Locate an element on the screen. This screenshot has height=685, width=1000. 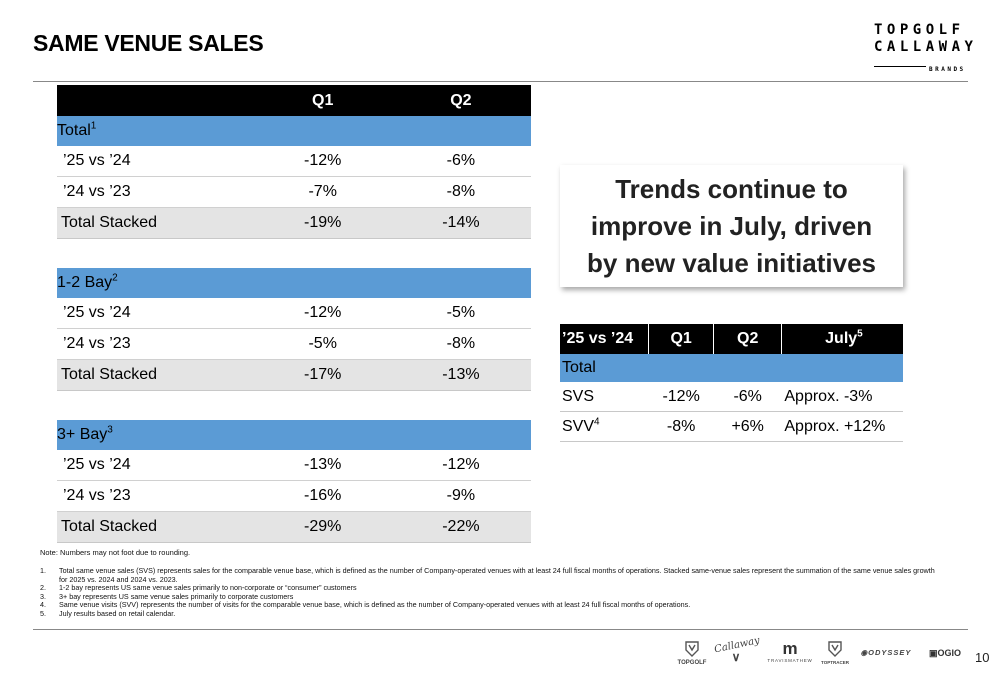
toptracer-logo: TOPTRACER is located at coordinates (835, 652).